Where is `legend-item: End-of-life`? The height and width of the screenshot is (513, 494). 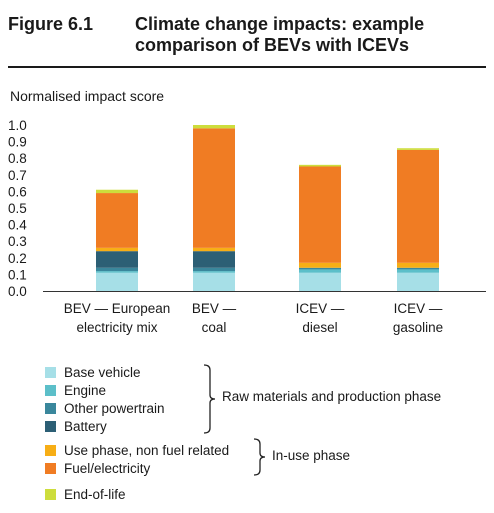 legend-item: End-of-life is located at coordinates (85, 494).